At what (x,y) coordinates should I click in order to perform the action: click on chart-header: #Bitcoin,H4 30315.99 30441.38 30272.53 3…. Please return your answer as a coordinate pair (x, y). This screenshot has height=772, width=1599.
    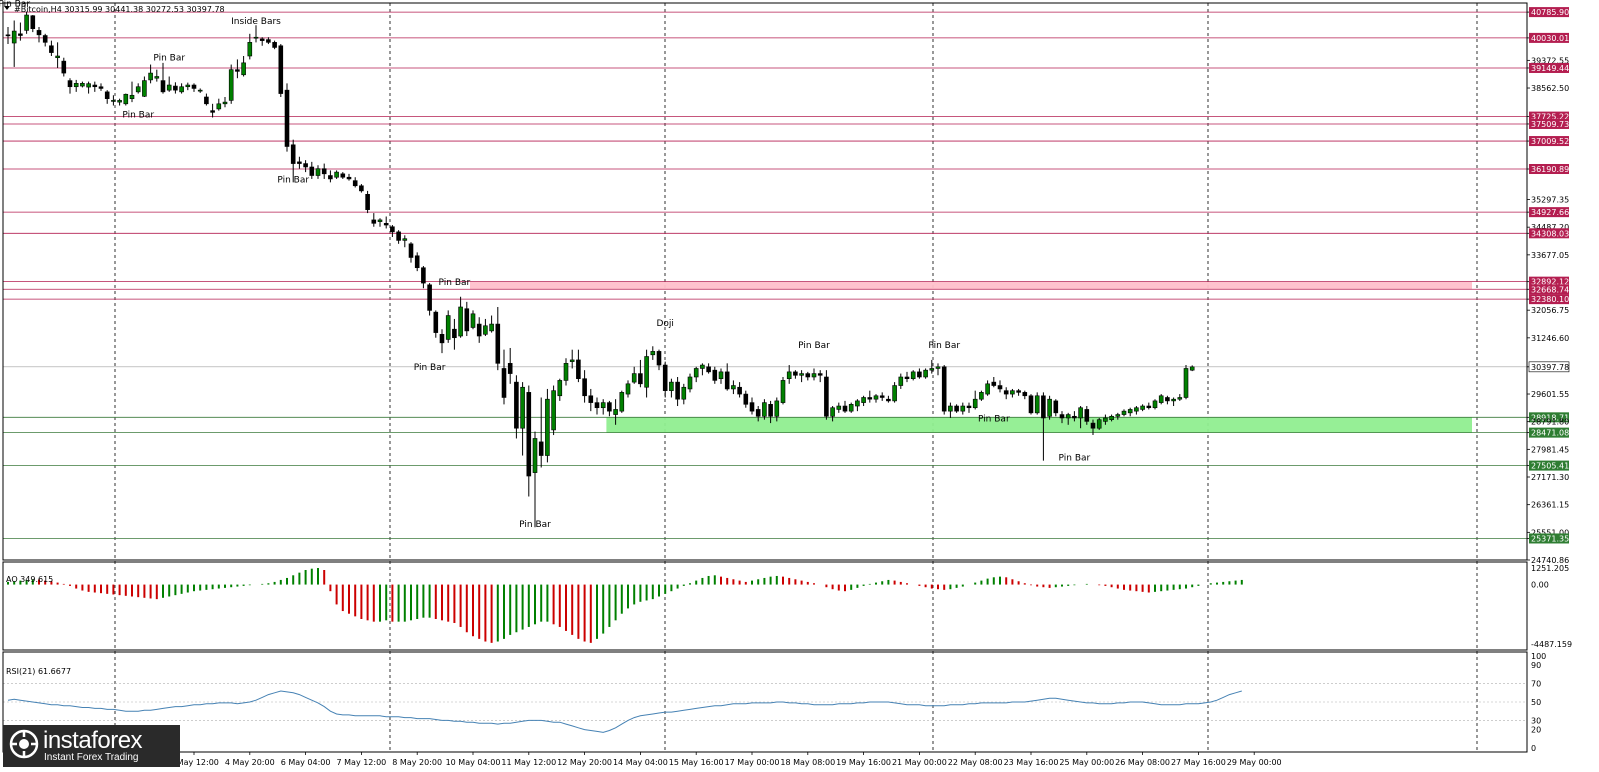
    Looking at the image, I should click on (119, 9).